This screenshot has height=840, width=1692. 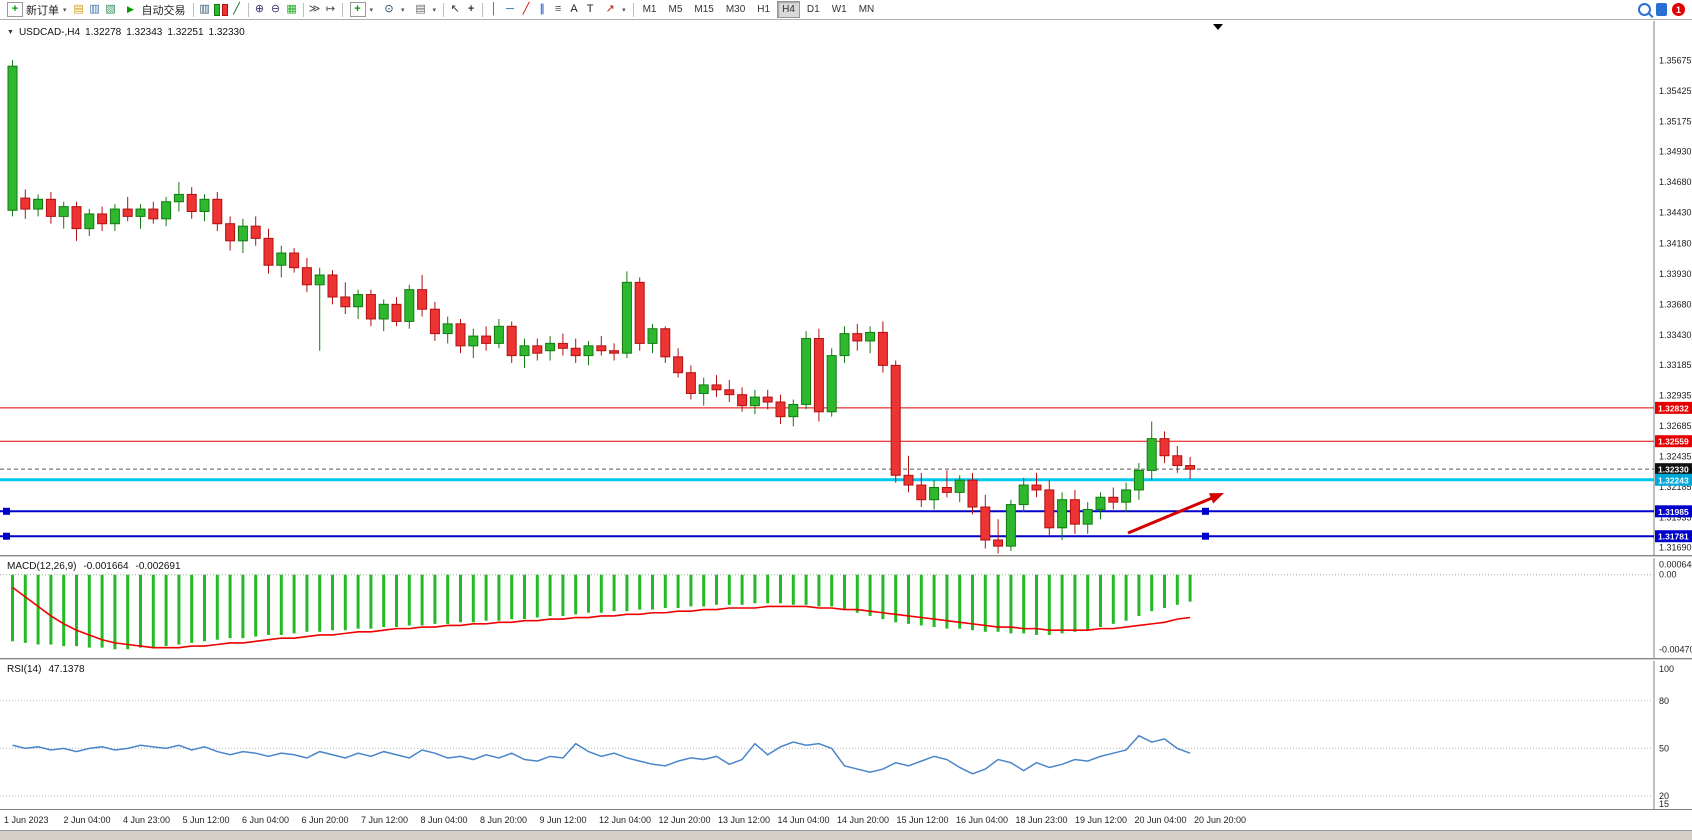 I want to click on zoom-in-icon: ⊕, so click(x=259, y=9).